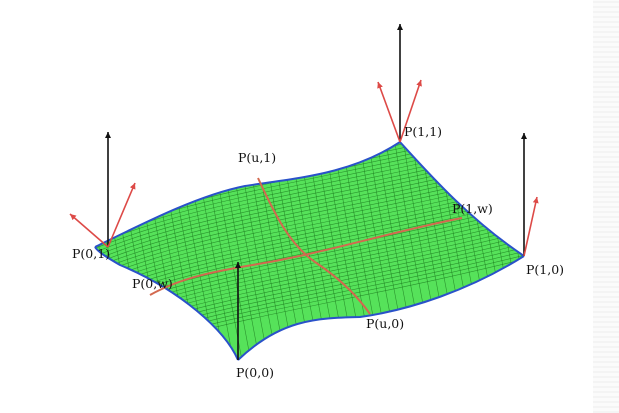 The image size is (619, 413). I want to click on label-p1w: P(1,w), so click(472, 208).